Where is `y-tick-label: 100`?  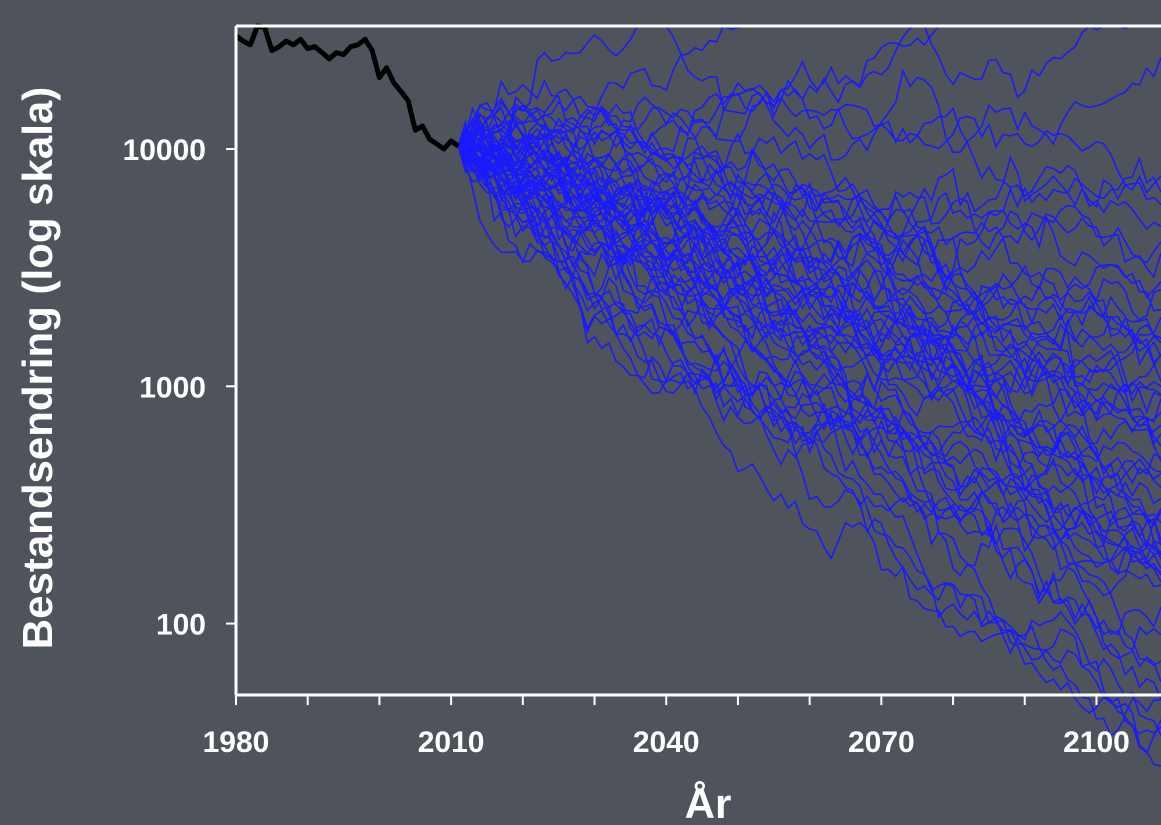
y-tick-label: 100 is located at coordinates (181, 625).